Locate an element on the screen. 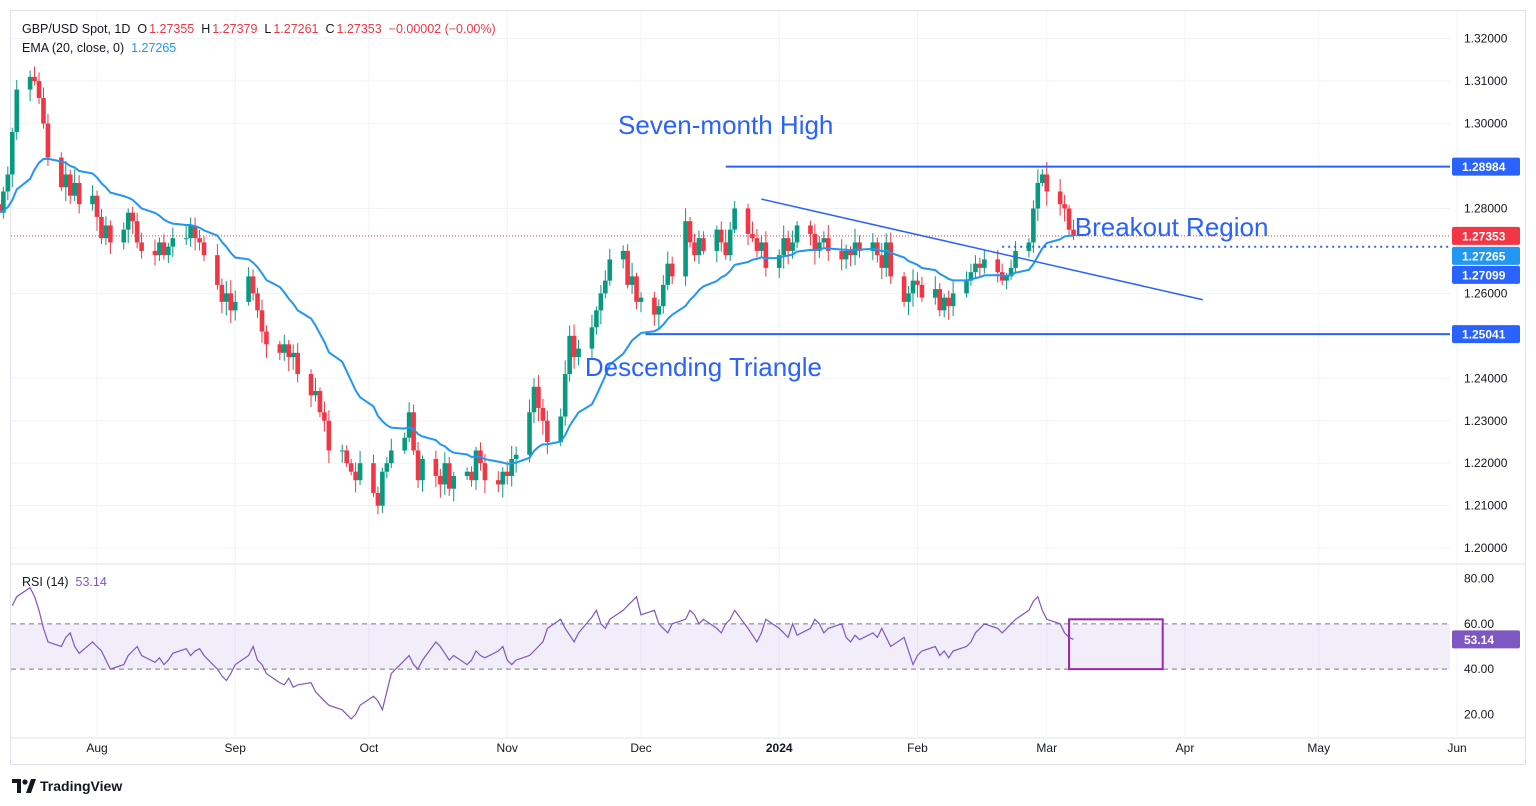 This screenshot has width=1536, height=806. time-tick-label: Jun is located at coordinates (1456, 748).